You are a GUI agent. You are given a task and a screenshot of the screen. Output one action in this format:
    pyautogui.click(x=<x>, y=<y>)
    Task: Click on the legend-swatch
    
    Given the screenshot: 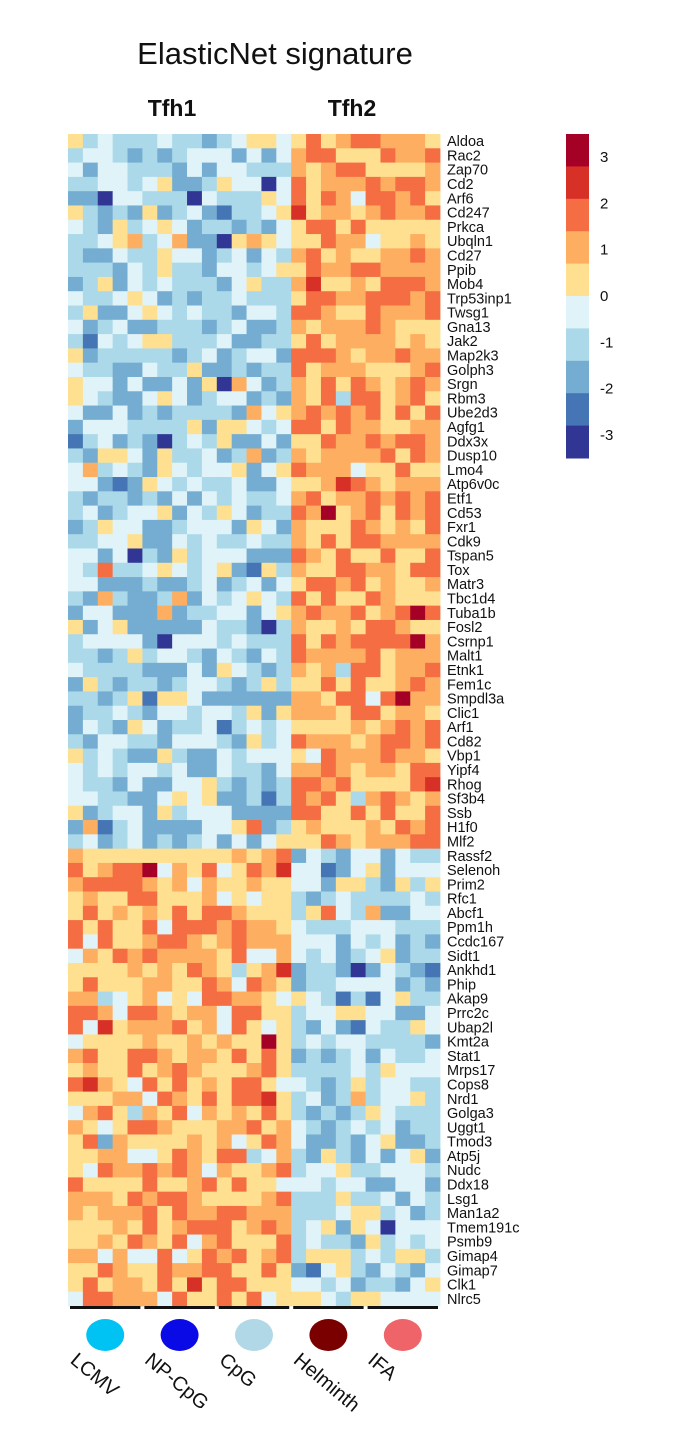 What is the action you would take?
    pyautogui.click(x=577, y=442)
    